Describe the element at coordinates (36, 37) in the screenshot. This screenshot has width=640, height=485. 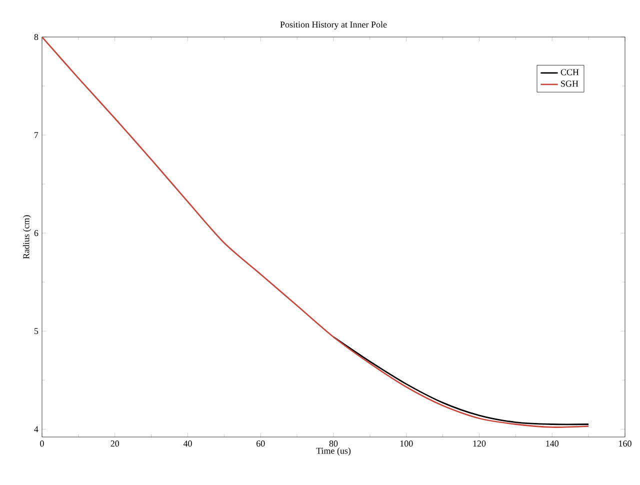
I see `y-tick-label: 8` at that location.